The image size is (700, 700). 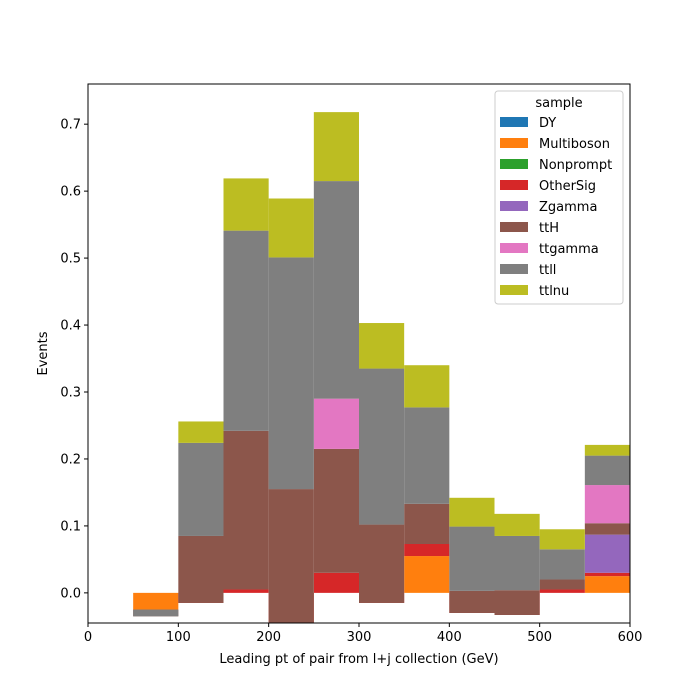 What do you see at coordinates (70, 393) in the screenshot?
I see `y-tick-label: 0.3` at bounding box center [70, 393].